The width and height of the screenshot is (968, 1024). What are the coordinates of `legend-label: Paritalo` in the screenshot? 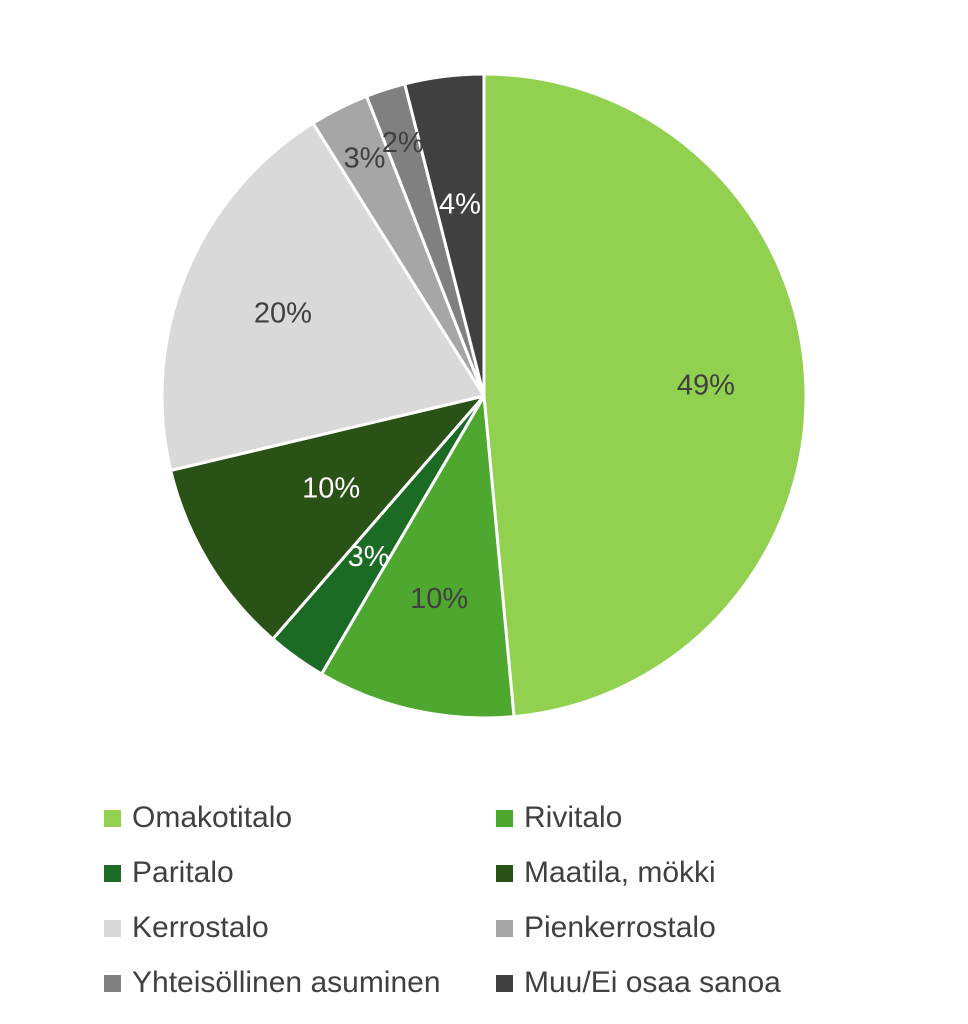 It's located at (183, 872).